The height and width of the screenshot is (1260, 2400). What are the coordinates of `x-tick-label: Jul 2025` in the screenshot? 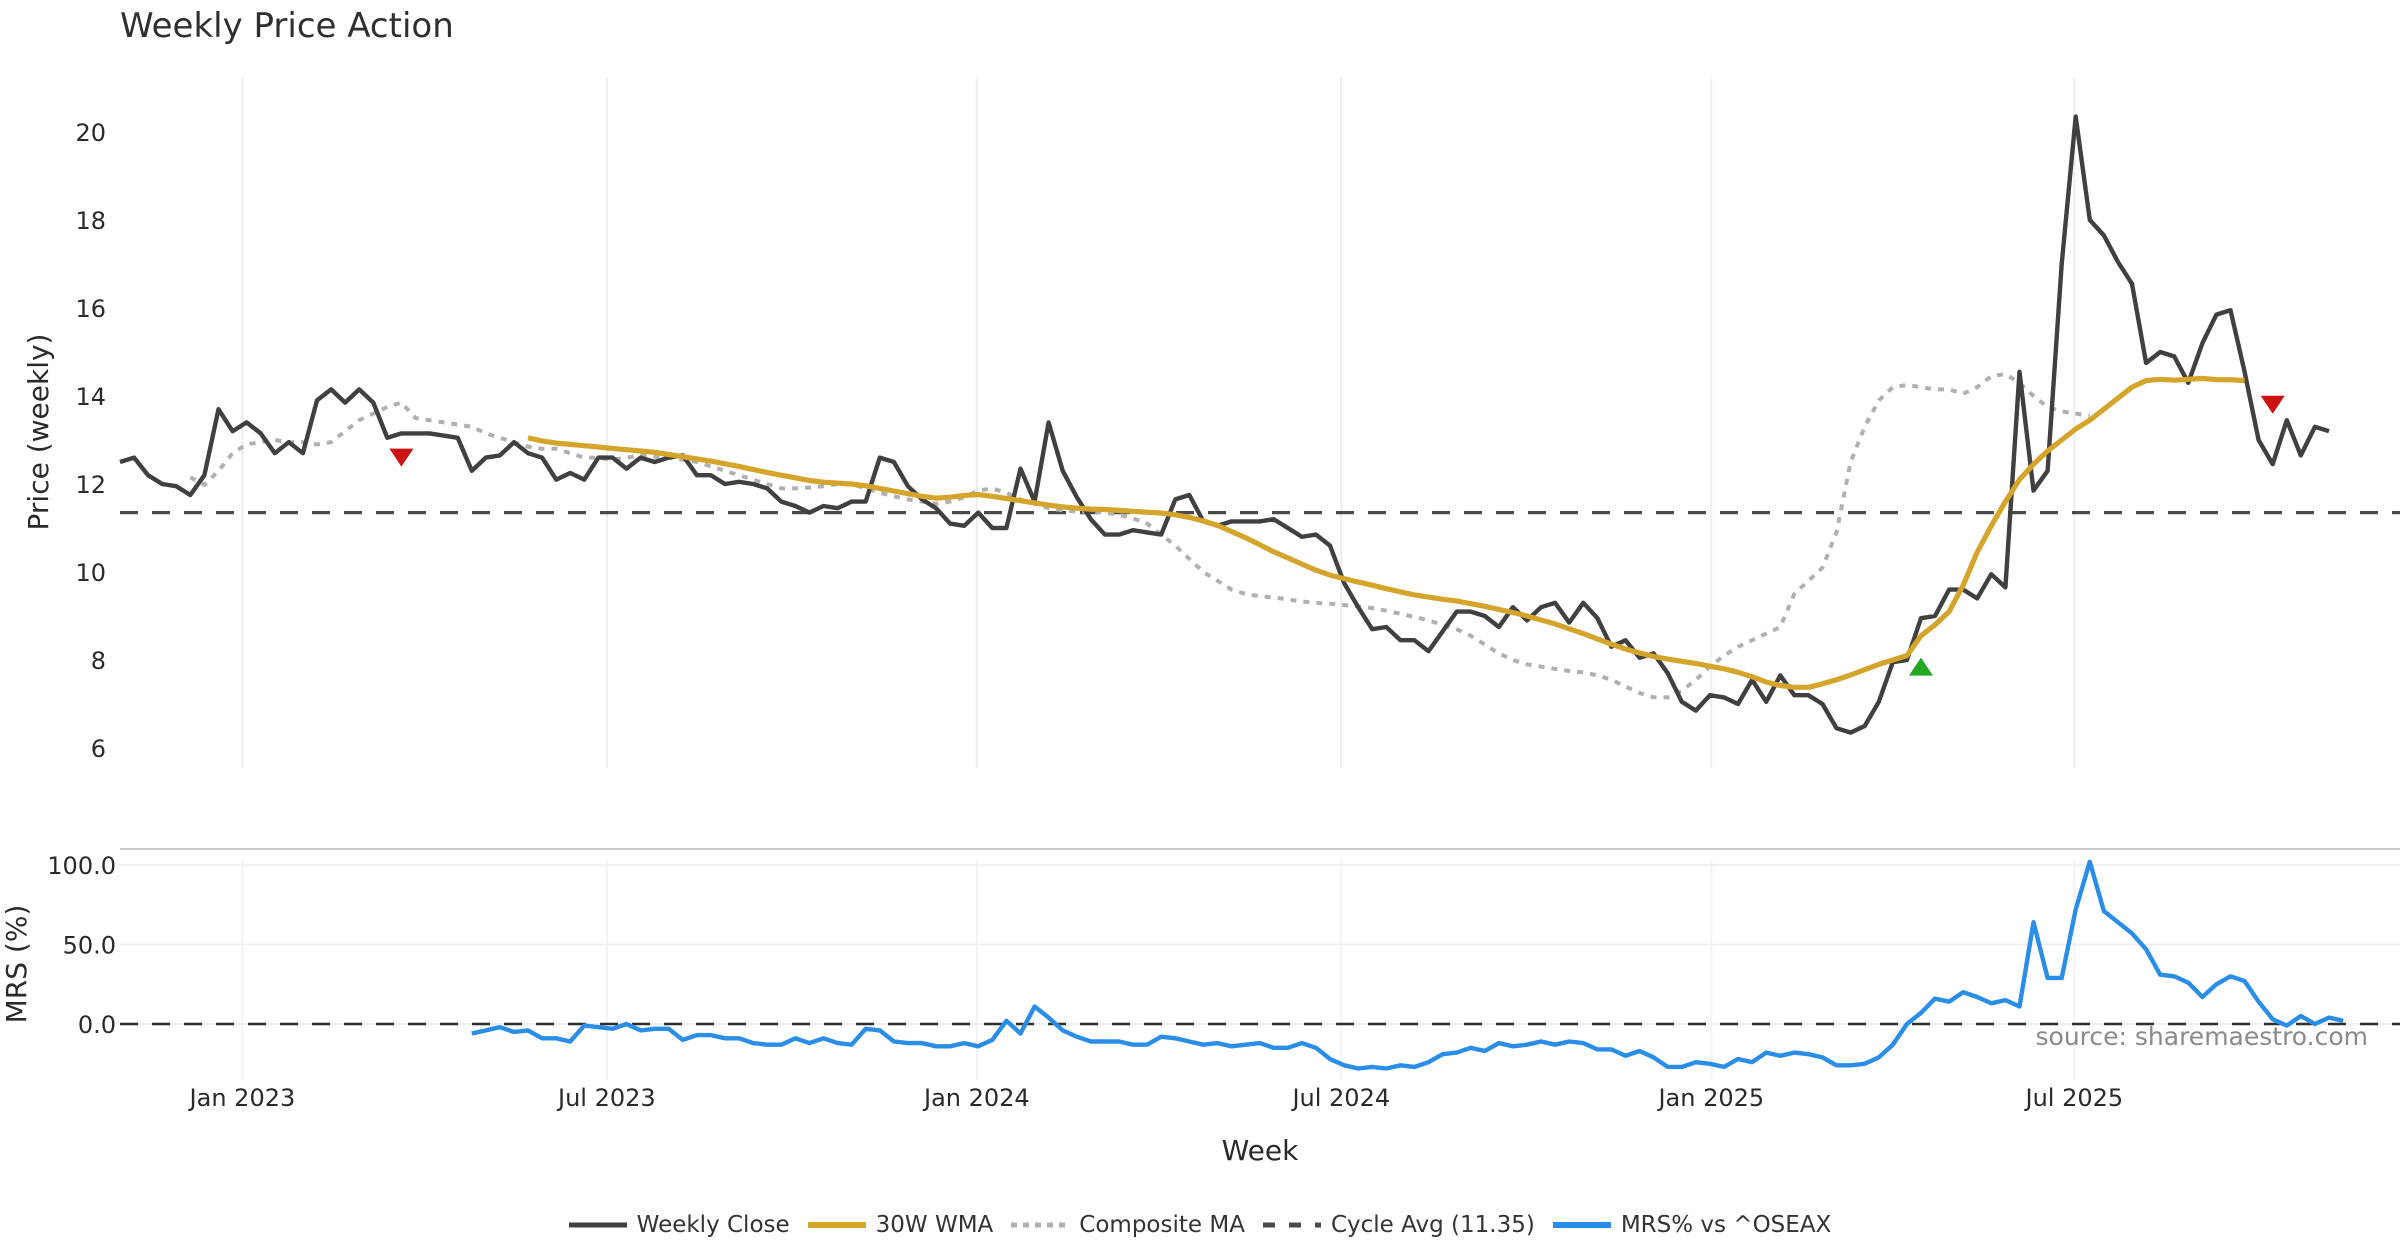 It's located at (2073, 1098).